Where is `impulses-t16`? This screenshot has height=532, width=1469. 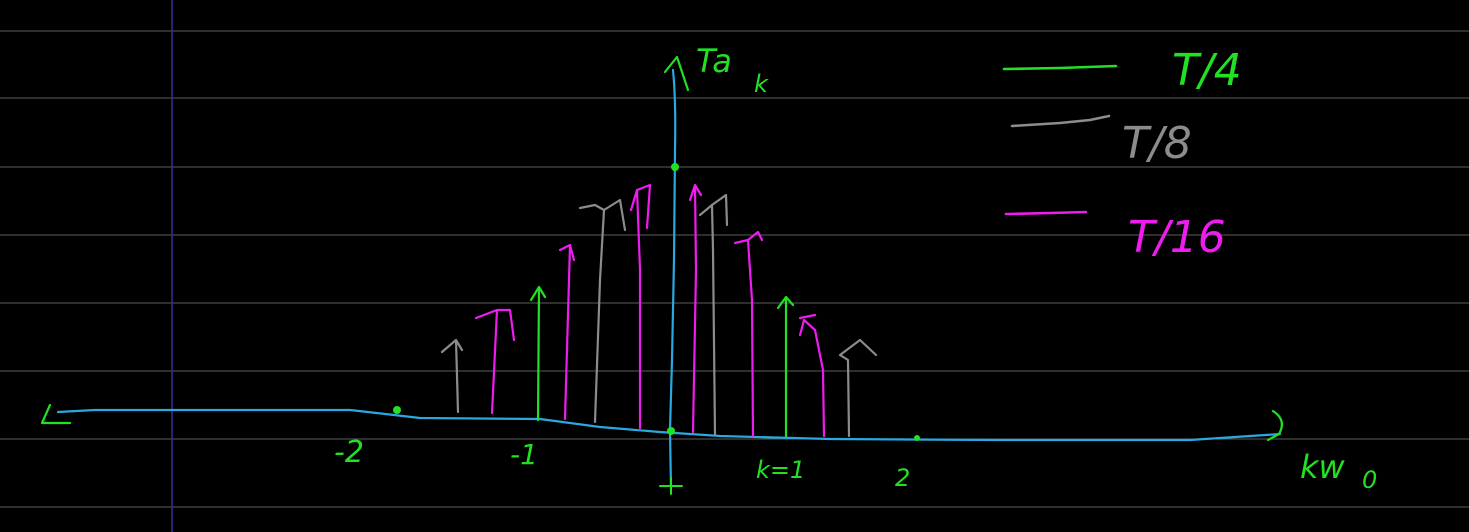
impulses-t16 is located at coordinates (650, 310).